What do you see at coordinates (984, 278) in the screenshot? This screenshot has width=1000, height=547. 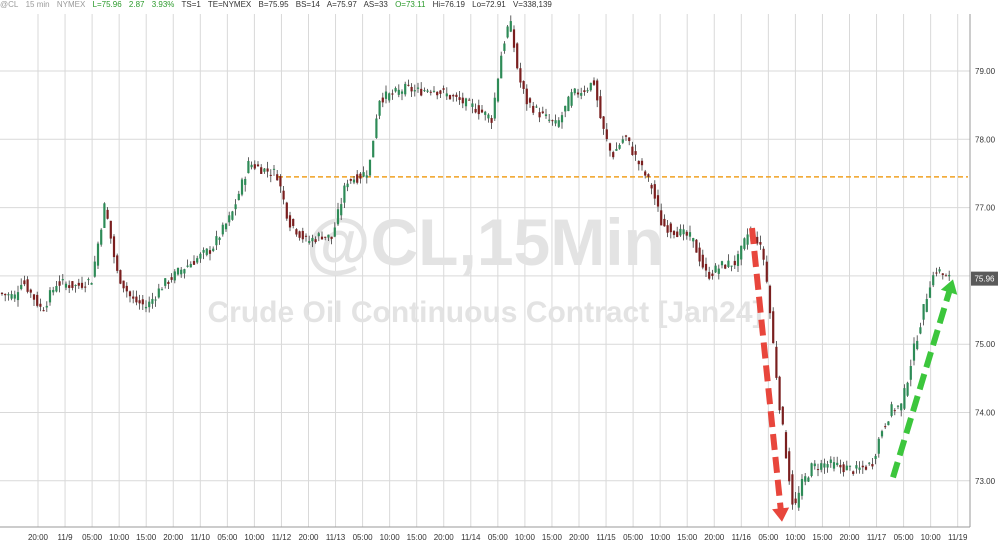 I see `last-price-badge` at bounding box center [984, 278].